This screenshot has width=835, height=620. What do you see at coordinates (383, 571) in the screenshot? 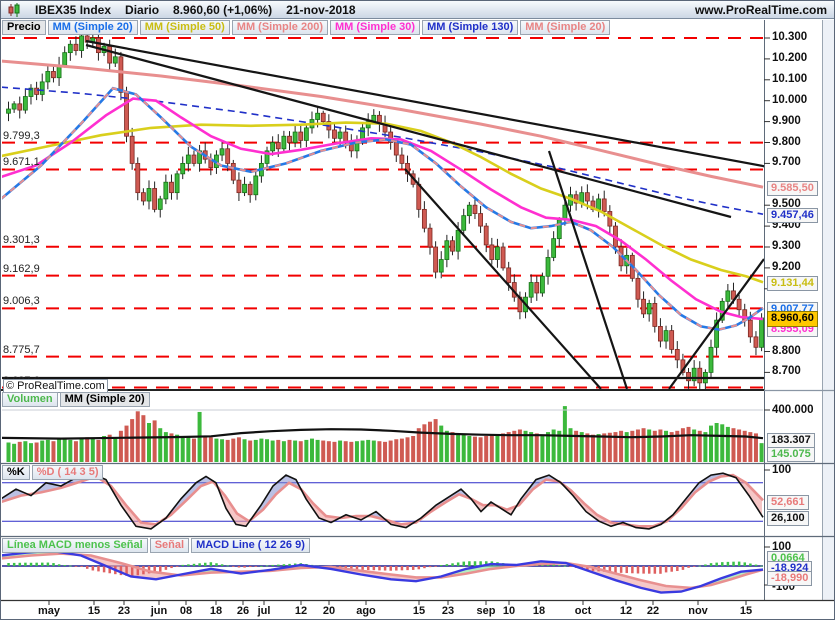
I see `macd-plot` at bounding box center [383, 571].